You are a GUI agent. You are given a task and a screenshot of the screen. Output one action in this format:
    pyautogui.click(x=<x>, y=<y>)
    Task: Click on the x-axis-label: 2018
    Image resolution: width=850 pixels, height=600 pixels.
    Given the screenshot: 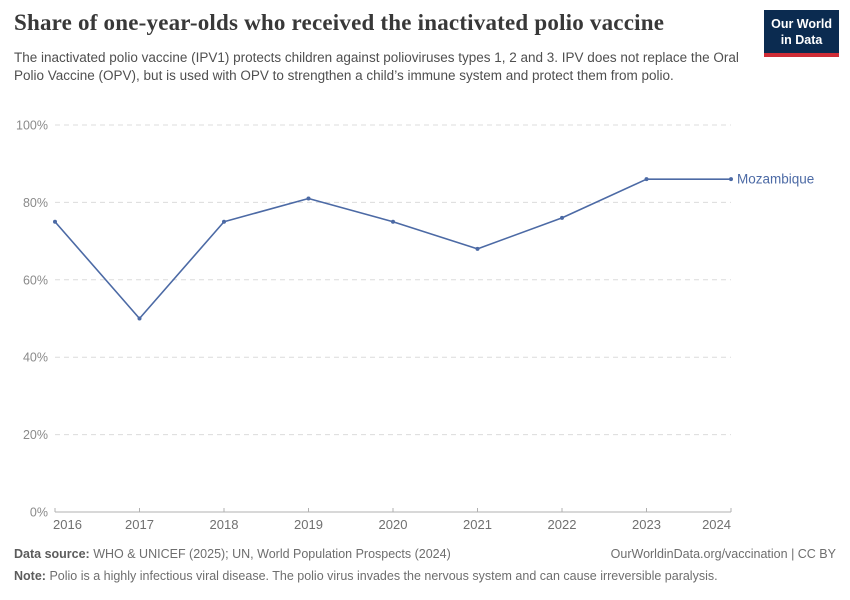 What is the action you would take?
    pyautogui.click(x=224, y=524)
    